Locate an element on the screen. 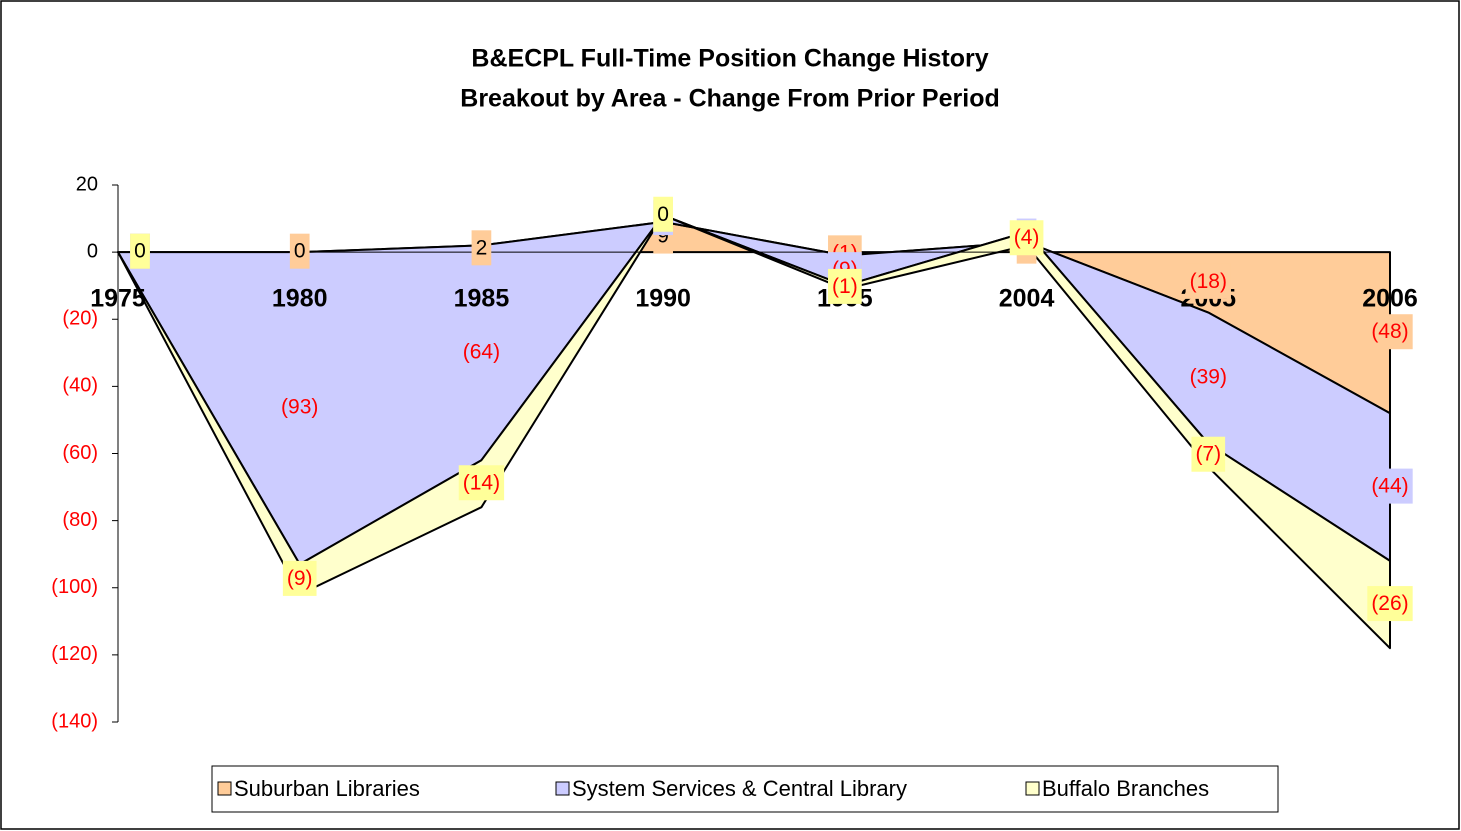 The image size is (1461, 831). data-label-group: (4) is located at coordinates (1026, 238).